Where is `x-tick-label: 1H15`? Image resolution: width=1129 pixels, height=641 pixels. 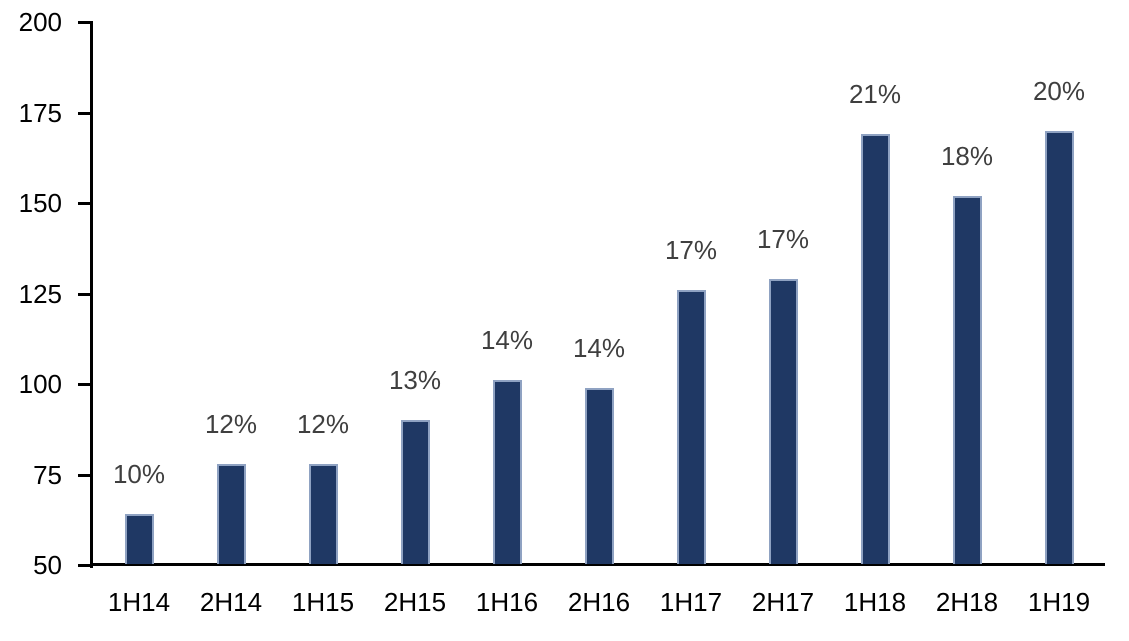 x-tick-label: 1H15 is located at coordinates (323, 602).